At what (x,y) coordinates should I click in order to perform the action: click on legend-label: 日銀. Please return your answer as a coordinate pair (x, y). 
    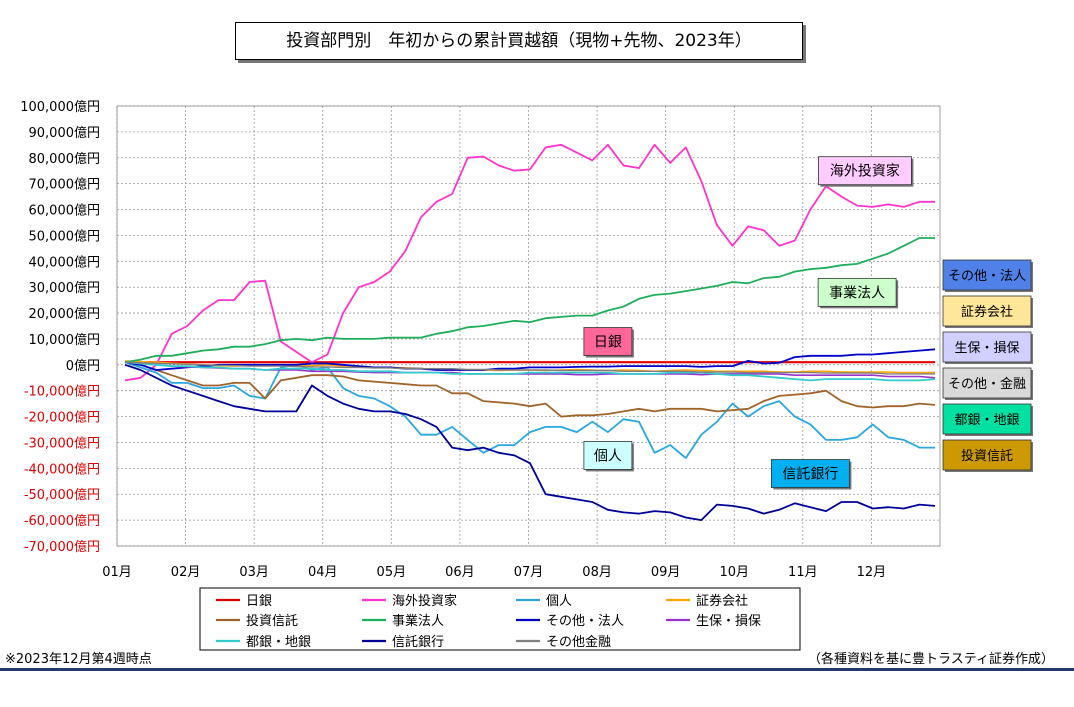
    Looking at the image, I should click on (259, 601).